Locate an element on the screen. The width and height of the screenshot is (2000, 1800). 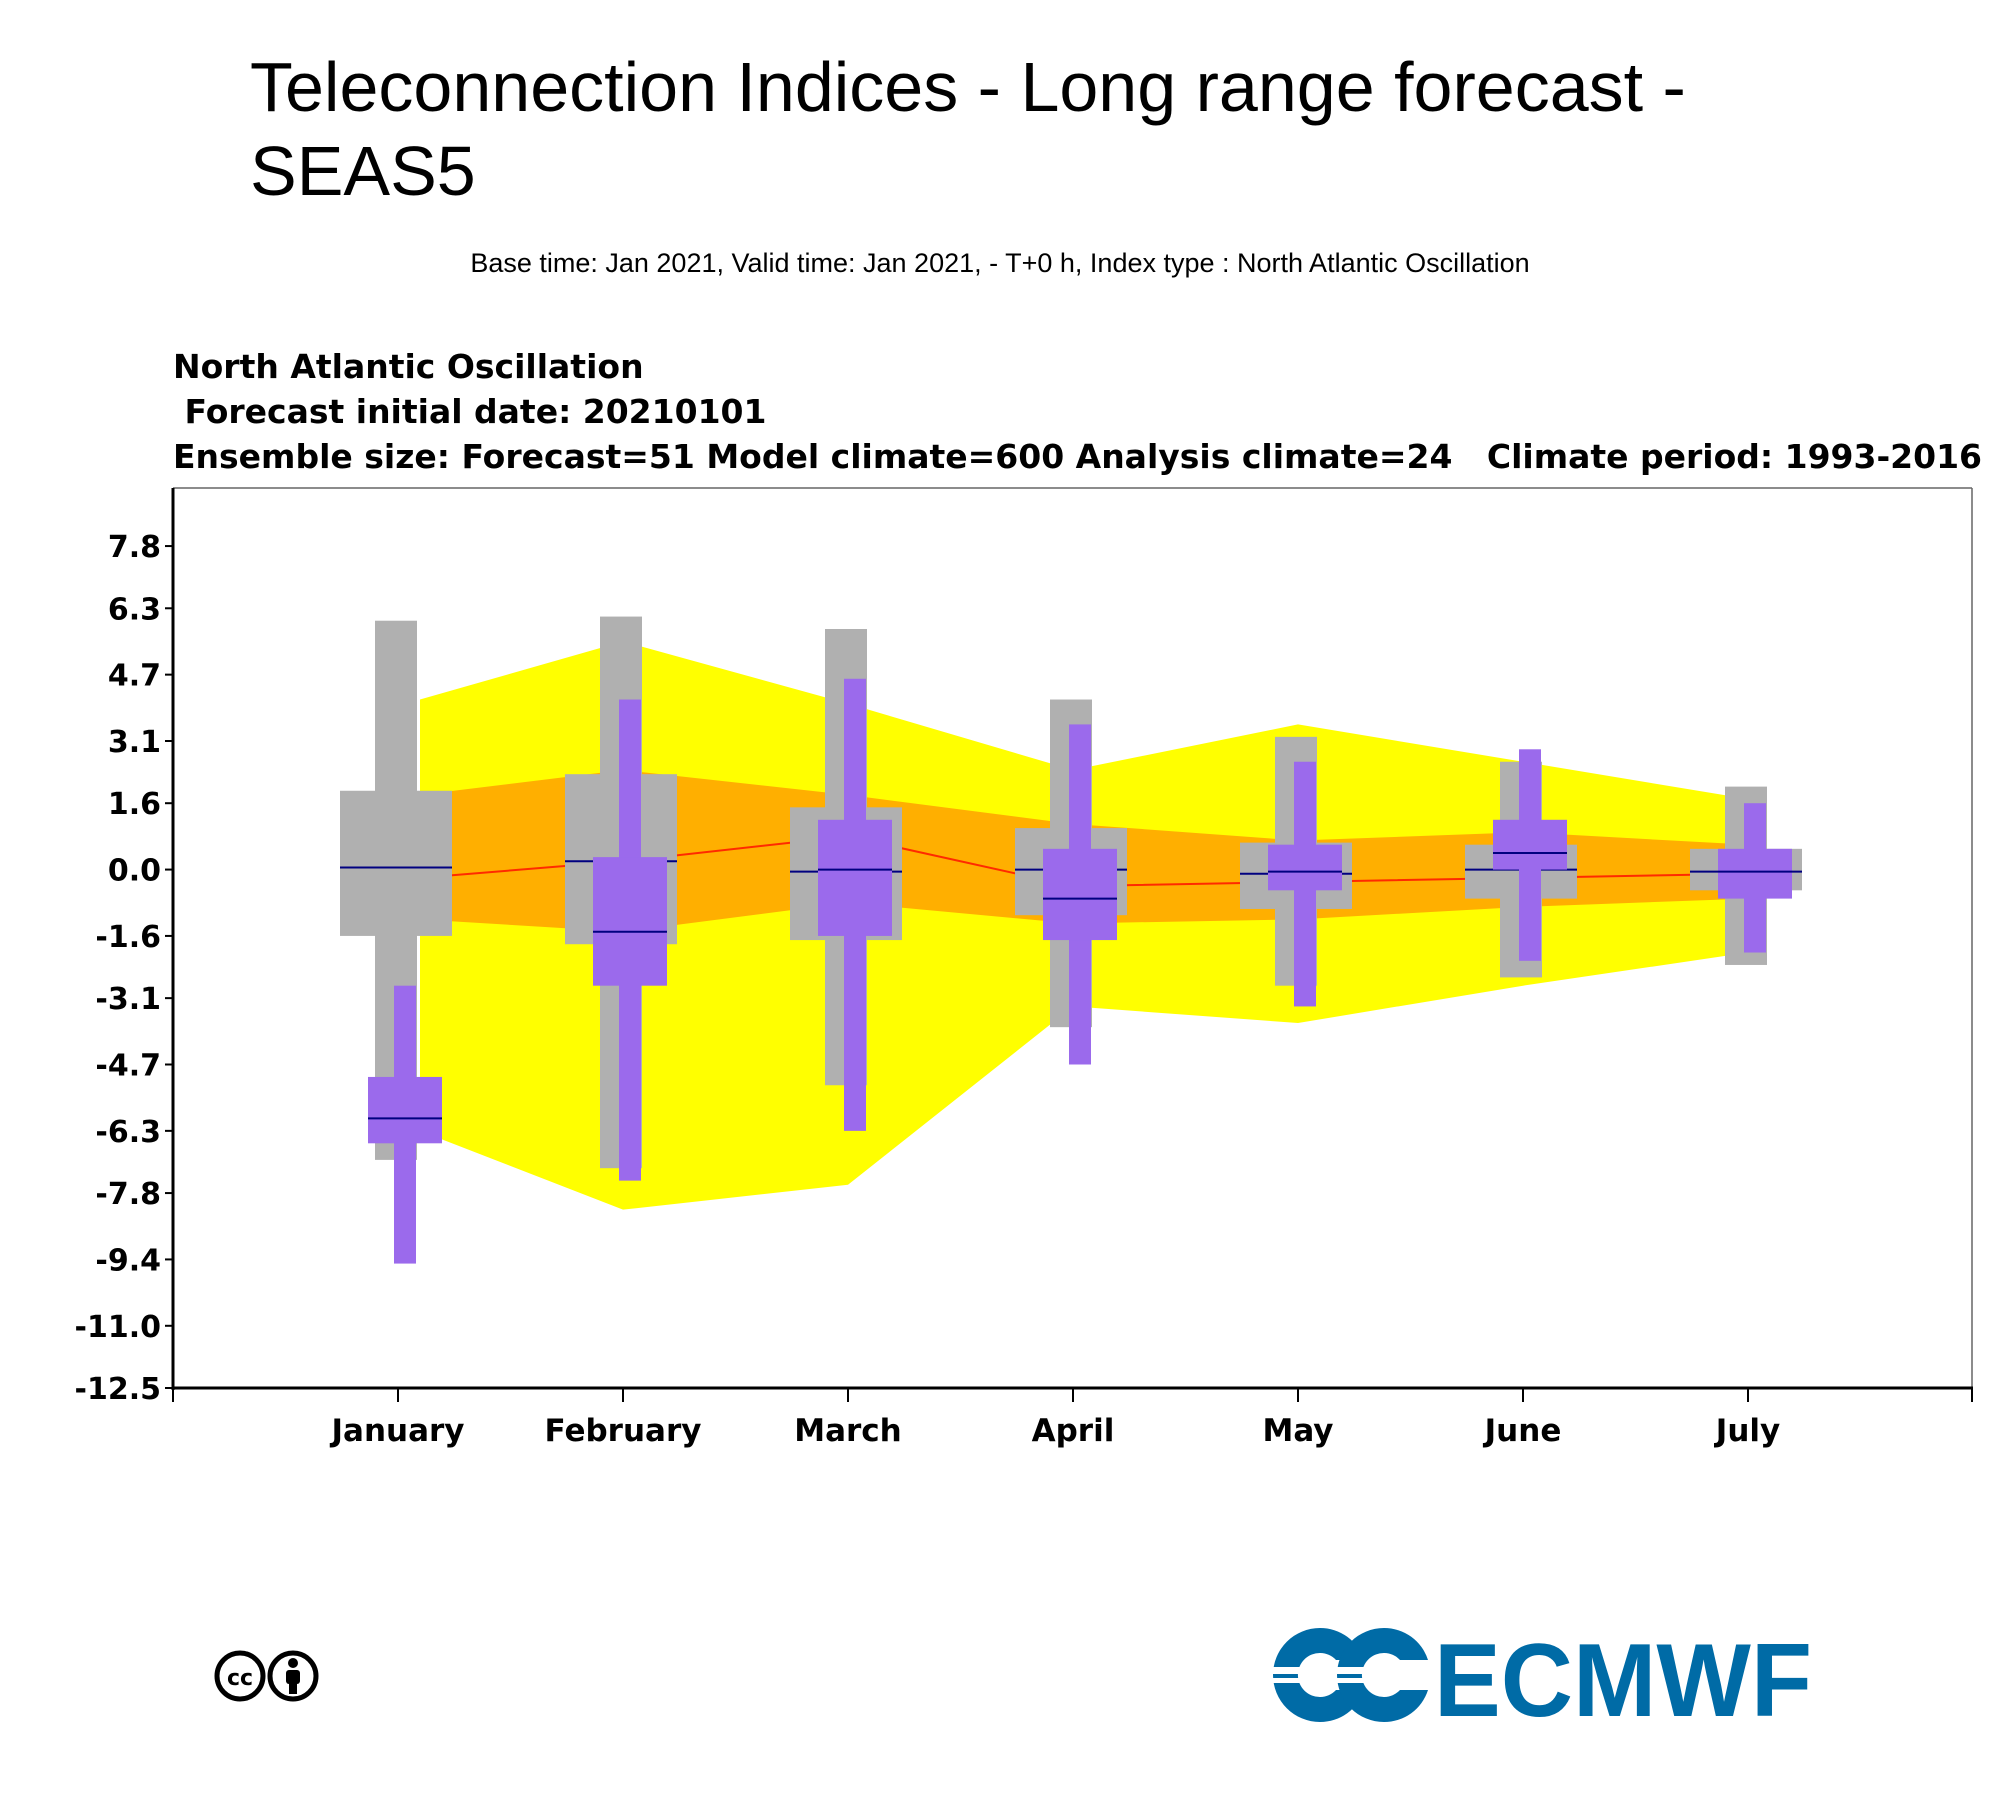
y-tick-label: 0.0 is located at coordinates (134, 871).